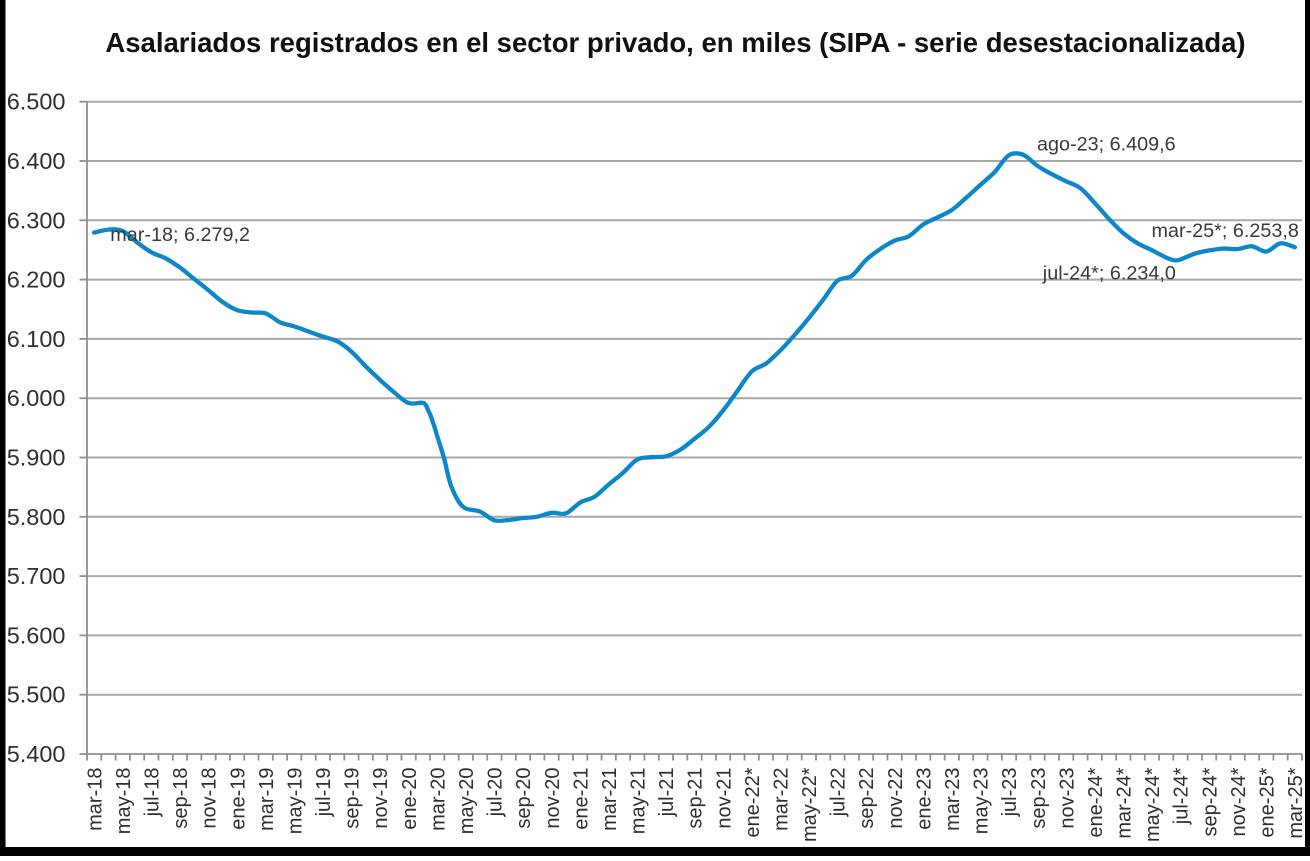 This screenshot has width=1310, height=861. I want to click on svg-text: nov-22, so click(896, 798).